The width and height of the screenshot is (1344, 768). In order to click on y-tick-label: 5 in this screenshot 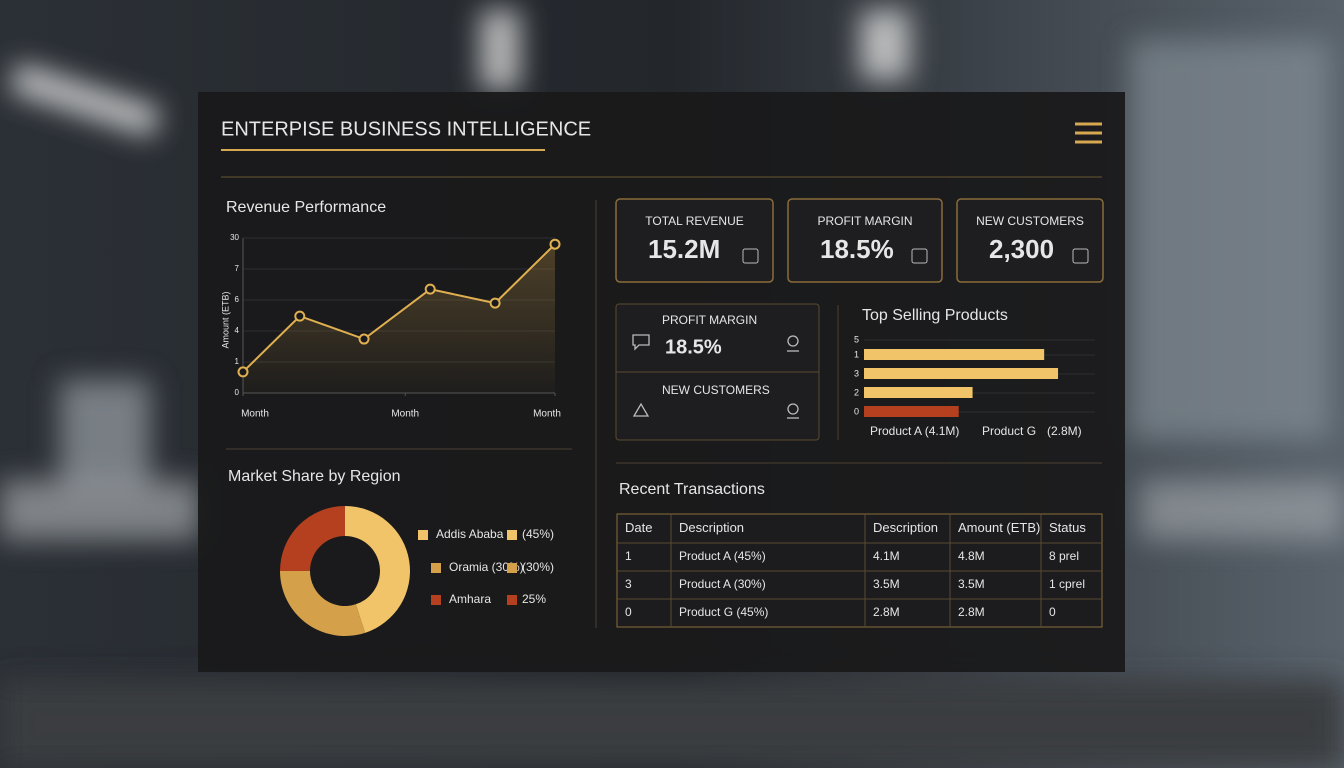, I will do `click(856, 339)`.